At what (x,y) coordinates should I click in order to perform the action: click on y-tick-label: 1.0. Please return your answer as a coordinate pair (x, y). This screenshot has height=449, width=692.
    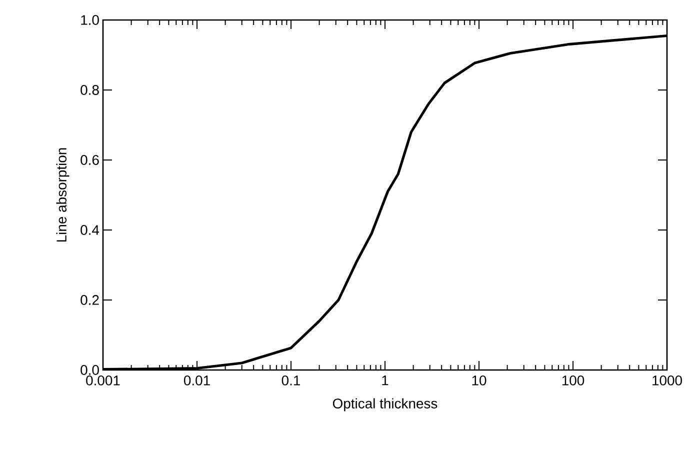
    Looking at the image, I should click on (90, 20).